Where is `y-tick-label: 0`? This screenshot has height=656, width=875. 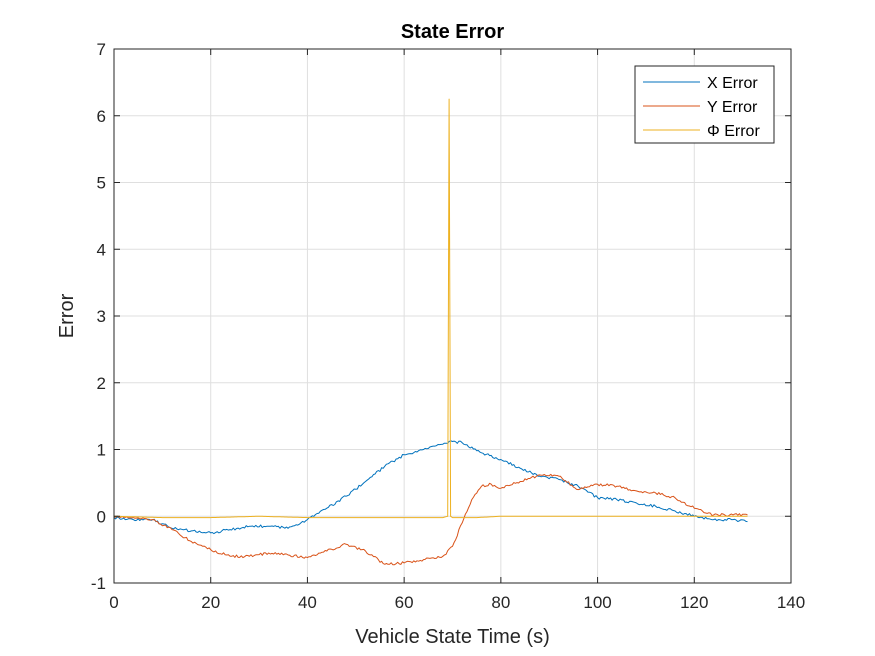
y-tick-label: 0 is located at coordinates (101, 516).